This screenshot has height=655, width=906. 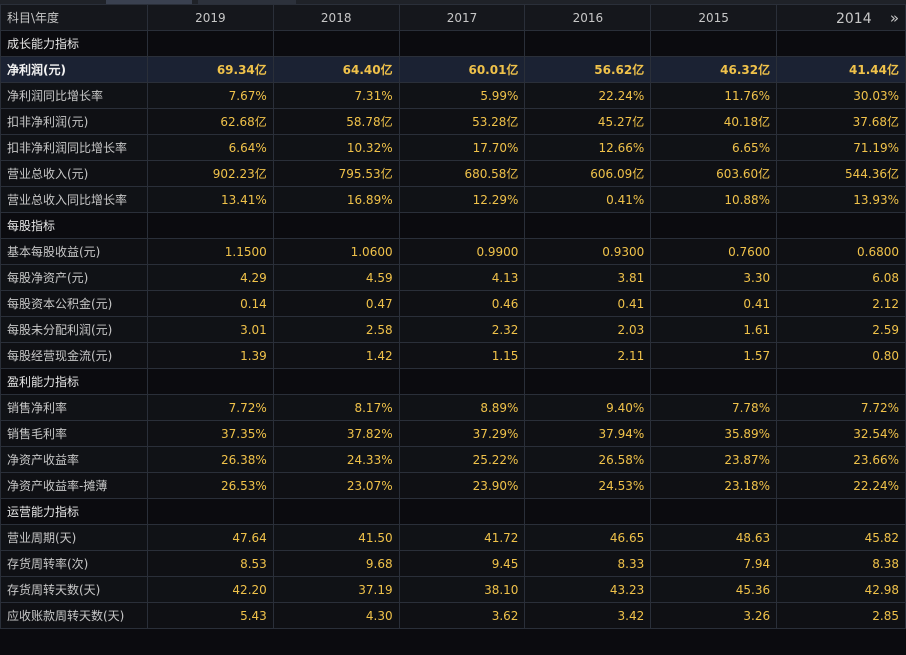 What do you see at coordinates (841, 485) in the screenshot?
I see `value-cell: 22.24%` at bounding box center [841, 485].